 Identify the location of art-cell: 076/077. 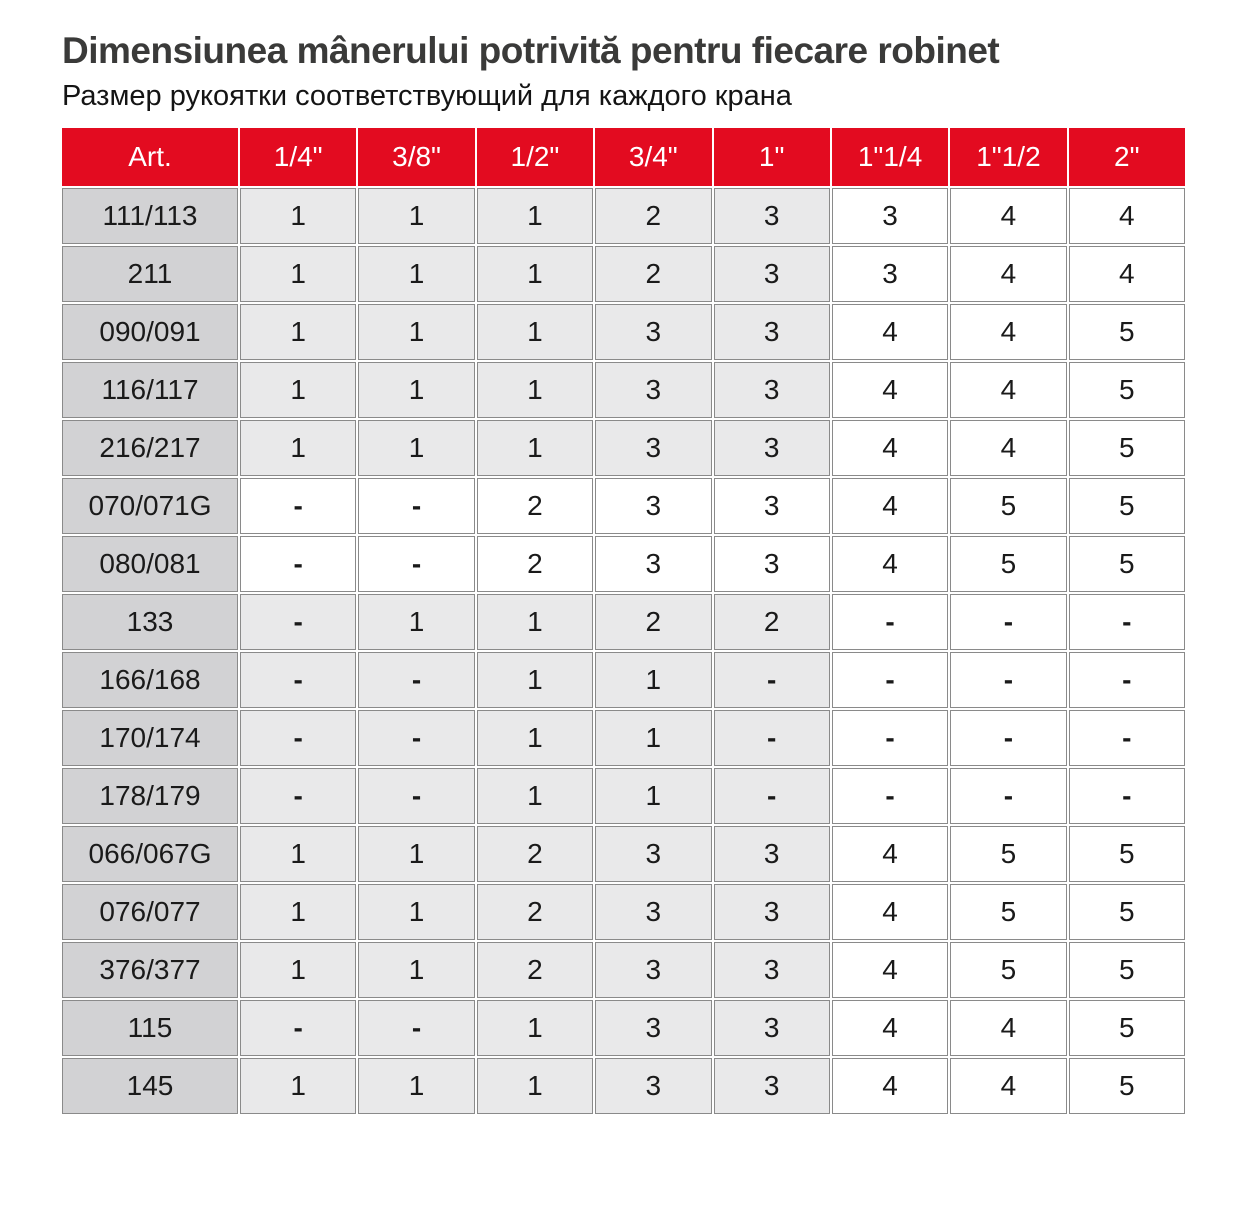
(150, 912).